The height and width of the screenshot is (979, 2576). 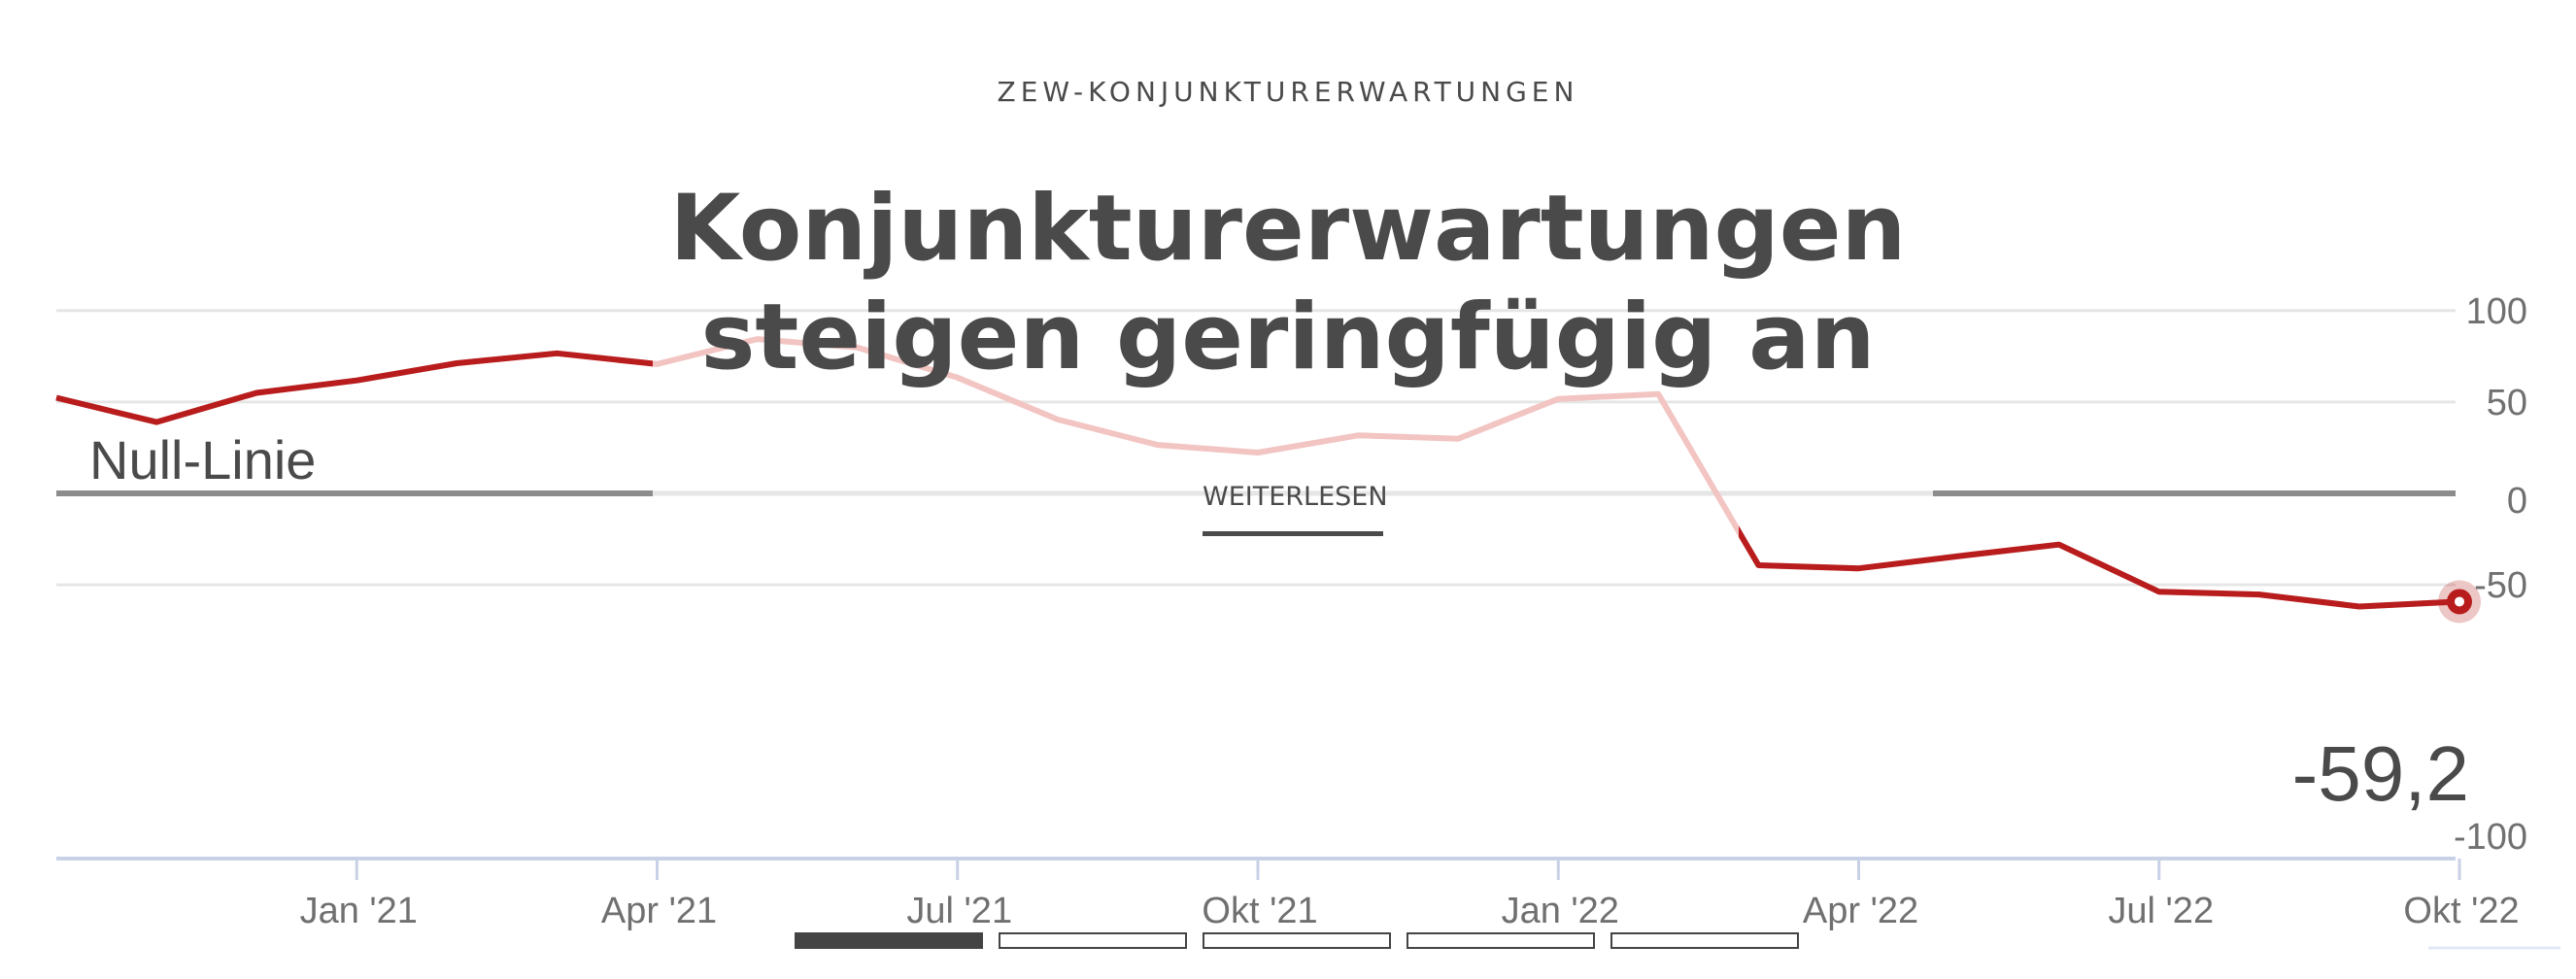 I want to click on x-tick-label: Apr '22, so click(x=1860, y=911).